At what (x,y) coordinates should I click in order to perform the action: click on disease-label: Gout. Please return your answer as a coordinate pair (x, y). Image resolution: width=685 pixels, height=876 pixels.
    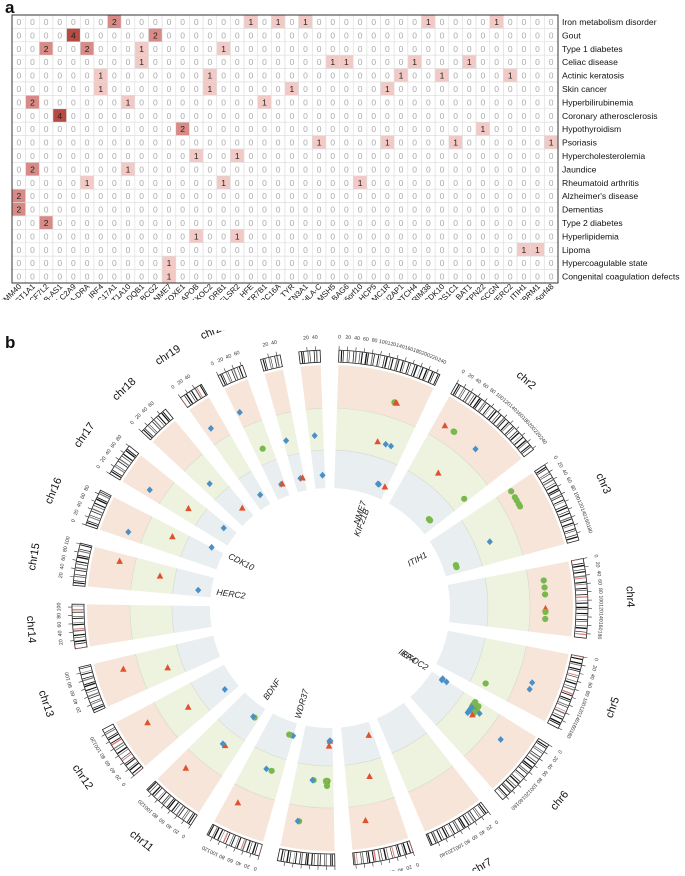
    Looking at the image, I should click on (571, 35).